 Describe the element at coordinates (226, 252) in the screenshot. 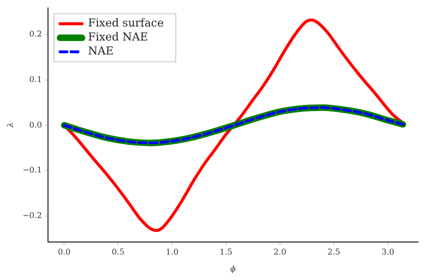

I see `x-tick-label: 1.5` at that location.